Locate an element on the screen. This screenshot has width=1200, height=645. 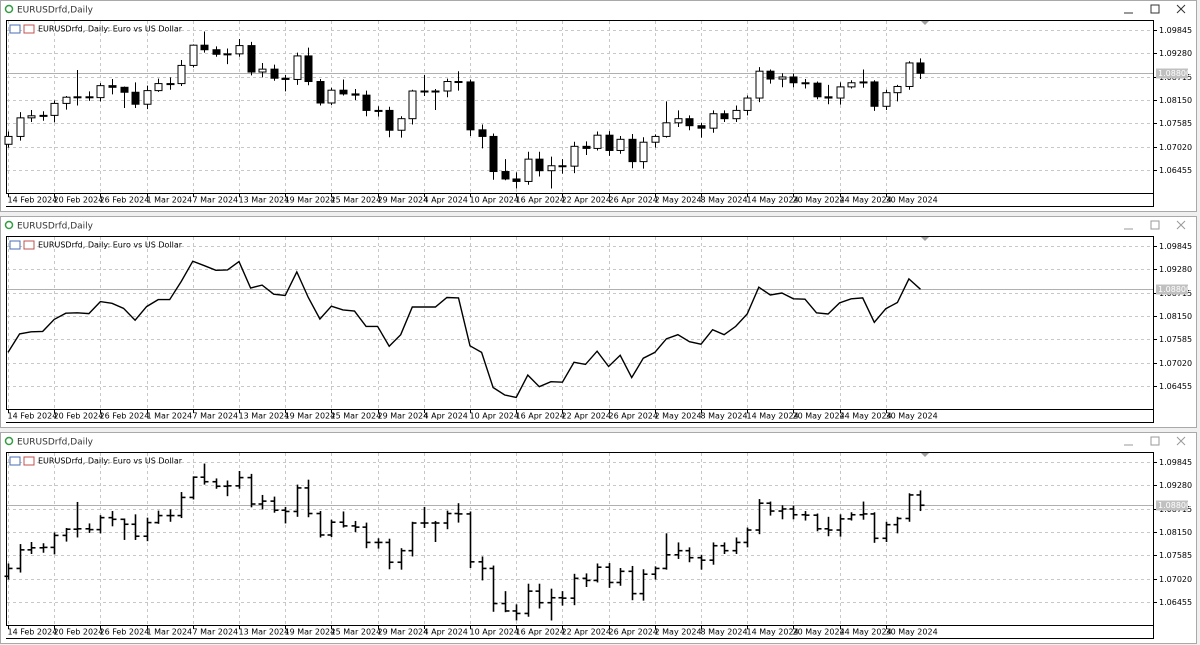
x-tick-label: 29 Mar 2024 is located at coordinates (403, 632).